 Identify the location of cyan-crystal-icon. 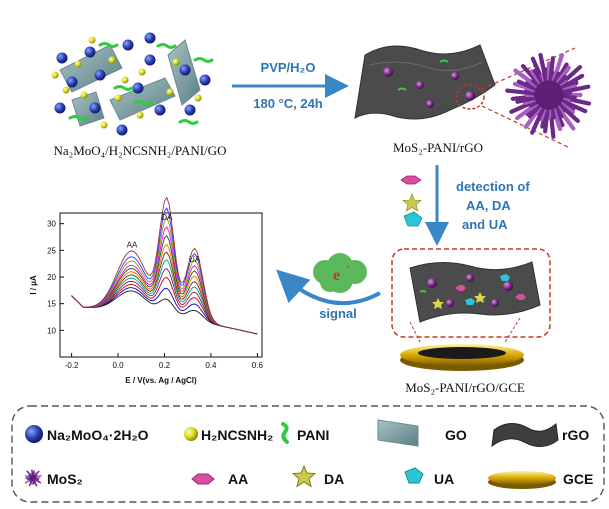
(414, 475).